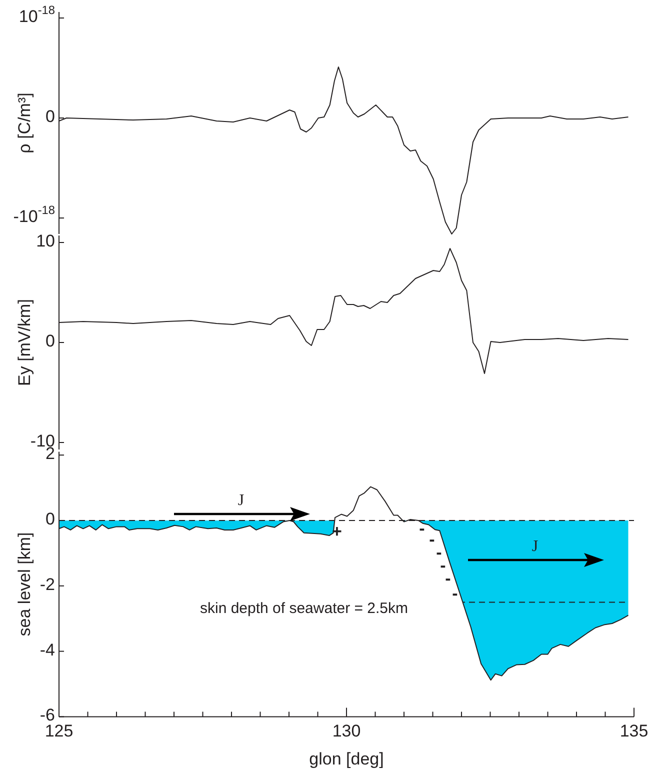 Image resolution: width=649 pixels, height=777 pixels. Describe the element at coordinates (304, 608) in the screenshot. I see `annotation: skin depth of seawater = 2.5km` at that location.